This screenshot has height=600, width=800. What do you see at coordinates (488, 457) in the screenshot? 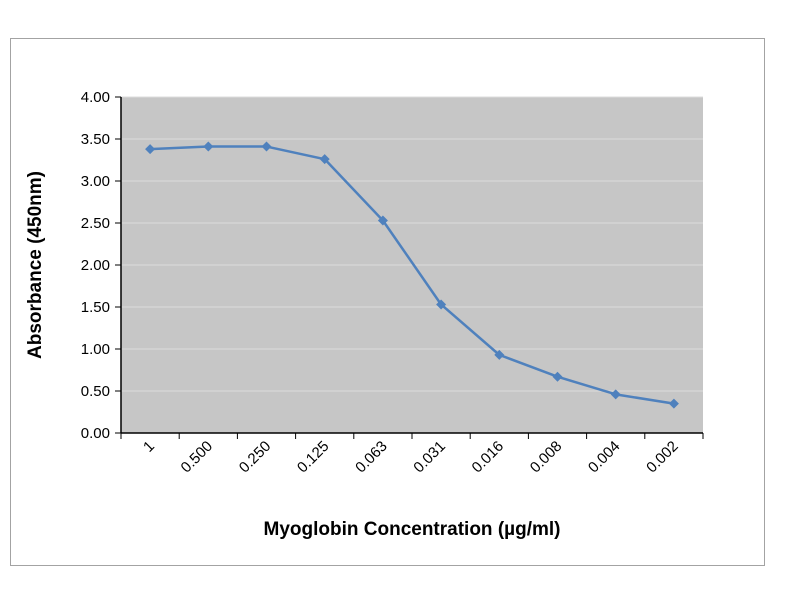
I see `x-tick-label: 0.016` at bounding box center [488, 457].